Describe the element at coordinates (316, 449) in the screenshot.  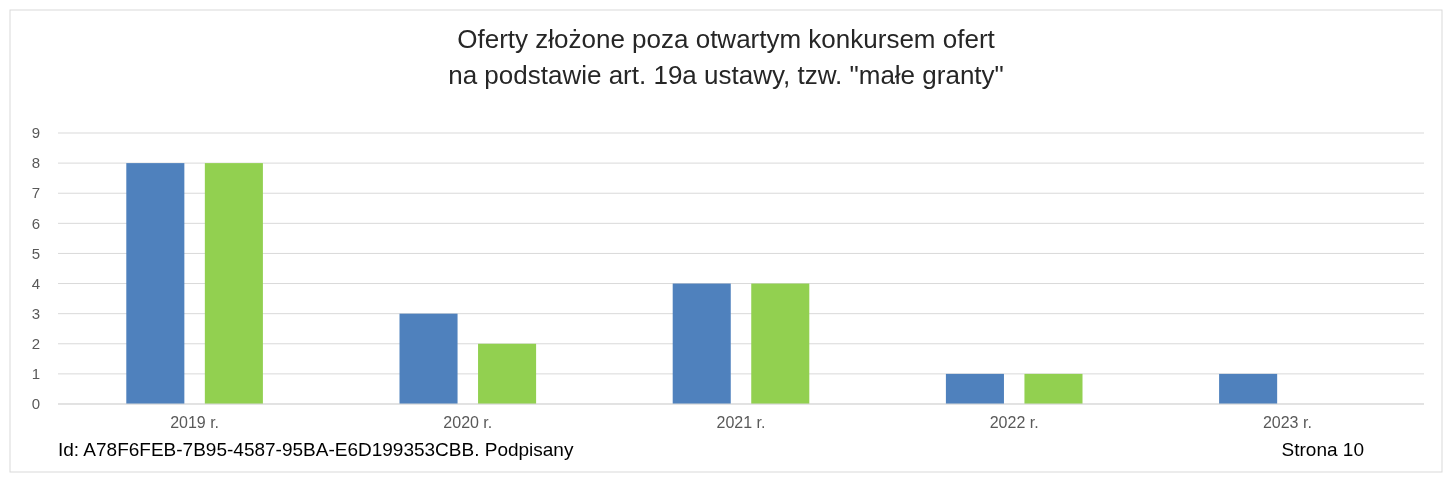
I see `text: Id: A78F6FEB-7B95-4587-95BA-E6D199353CBB. Podpisany` at that location.